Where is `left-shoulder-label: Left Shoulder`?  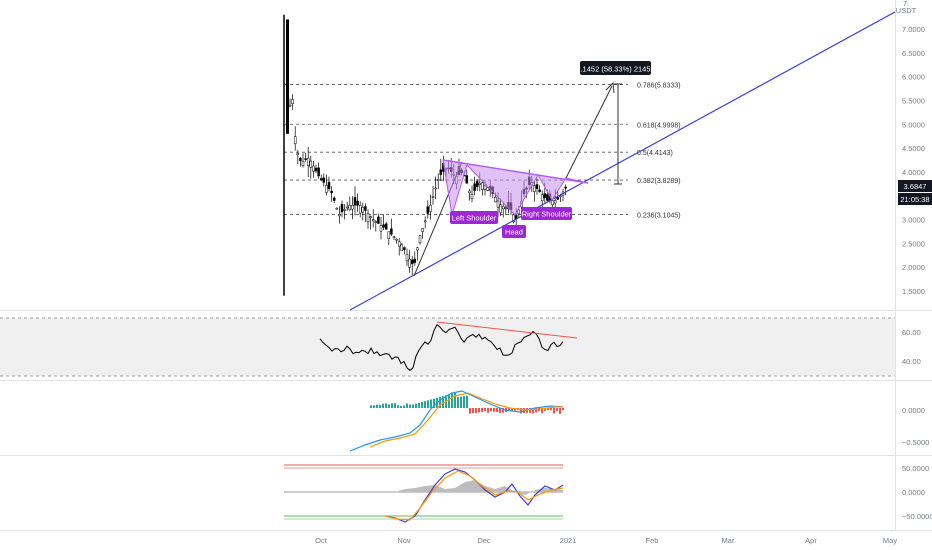 left-shoulder-label: Left Shoulder is located at coordinates (474, 218).